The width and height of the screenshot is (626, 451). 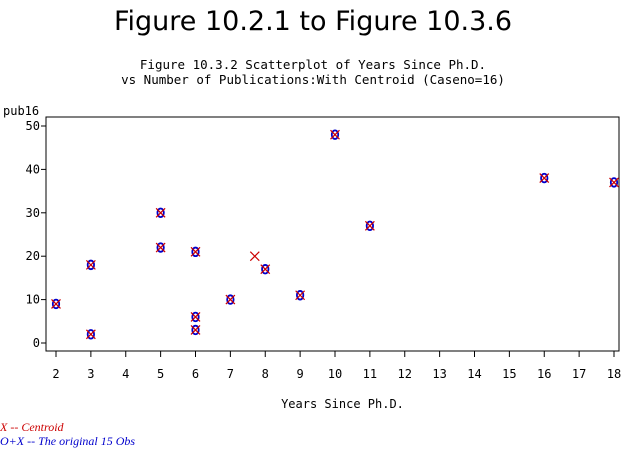 What do you see at coordinates (300, 374) in the screenshot?
I see `x-tick-label: 9` at bounding box center [300, 374].